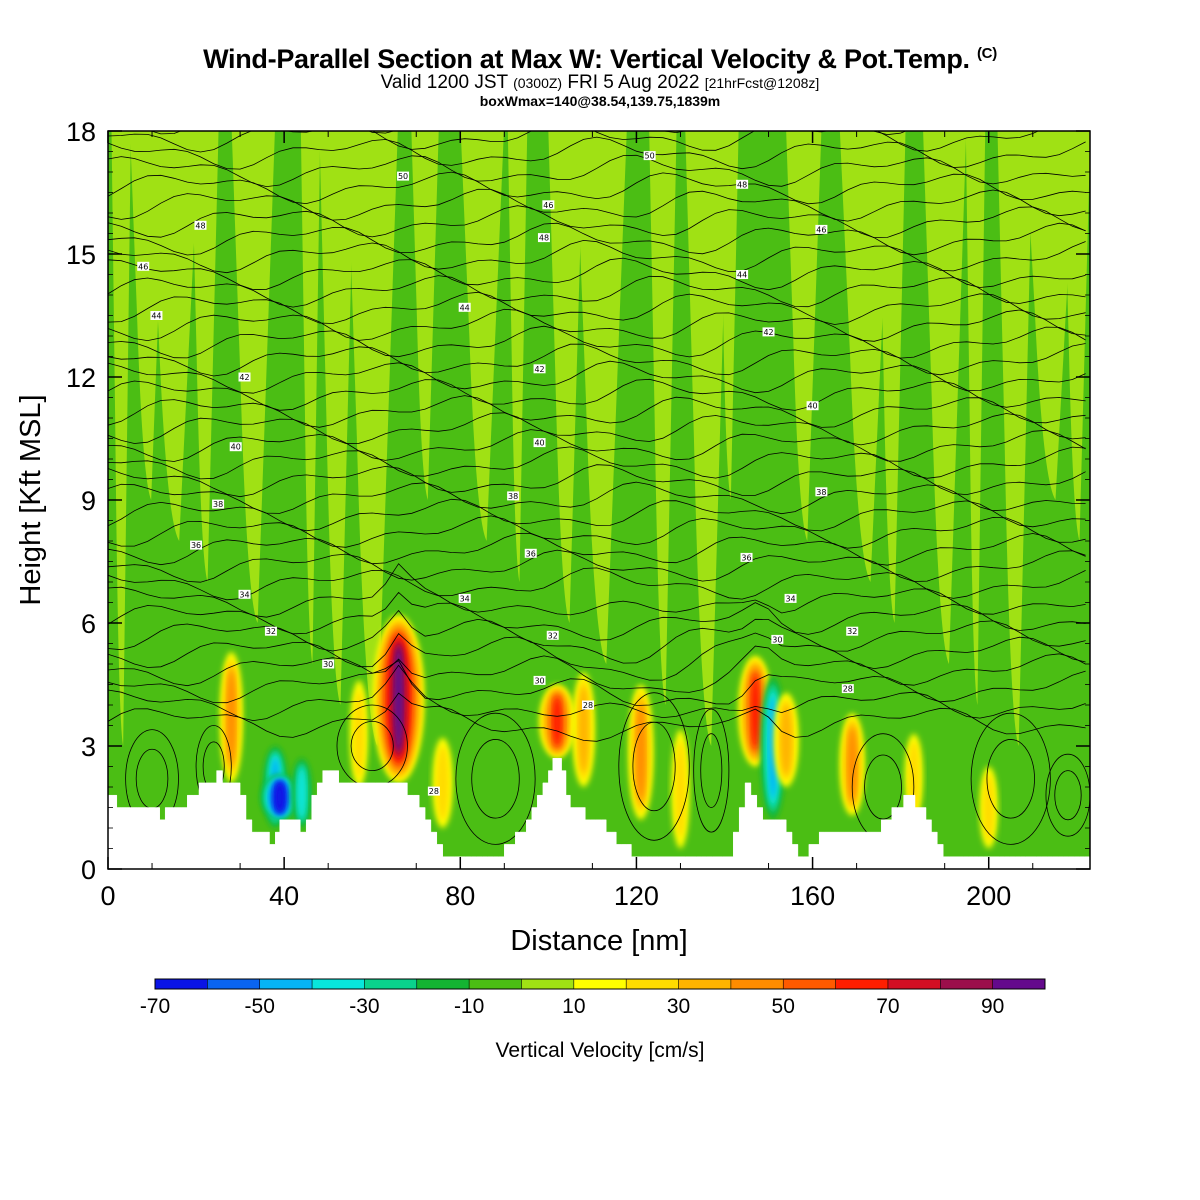  What do you see at coordinates (988, 896) in the screenshot?
I see `x-tick-label: 200` at bounding box center [988, 896].